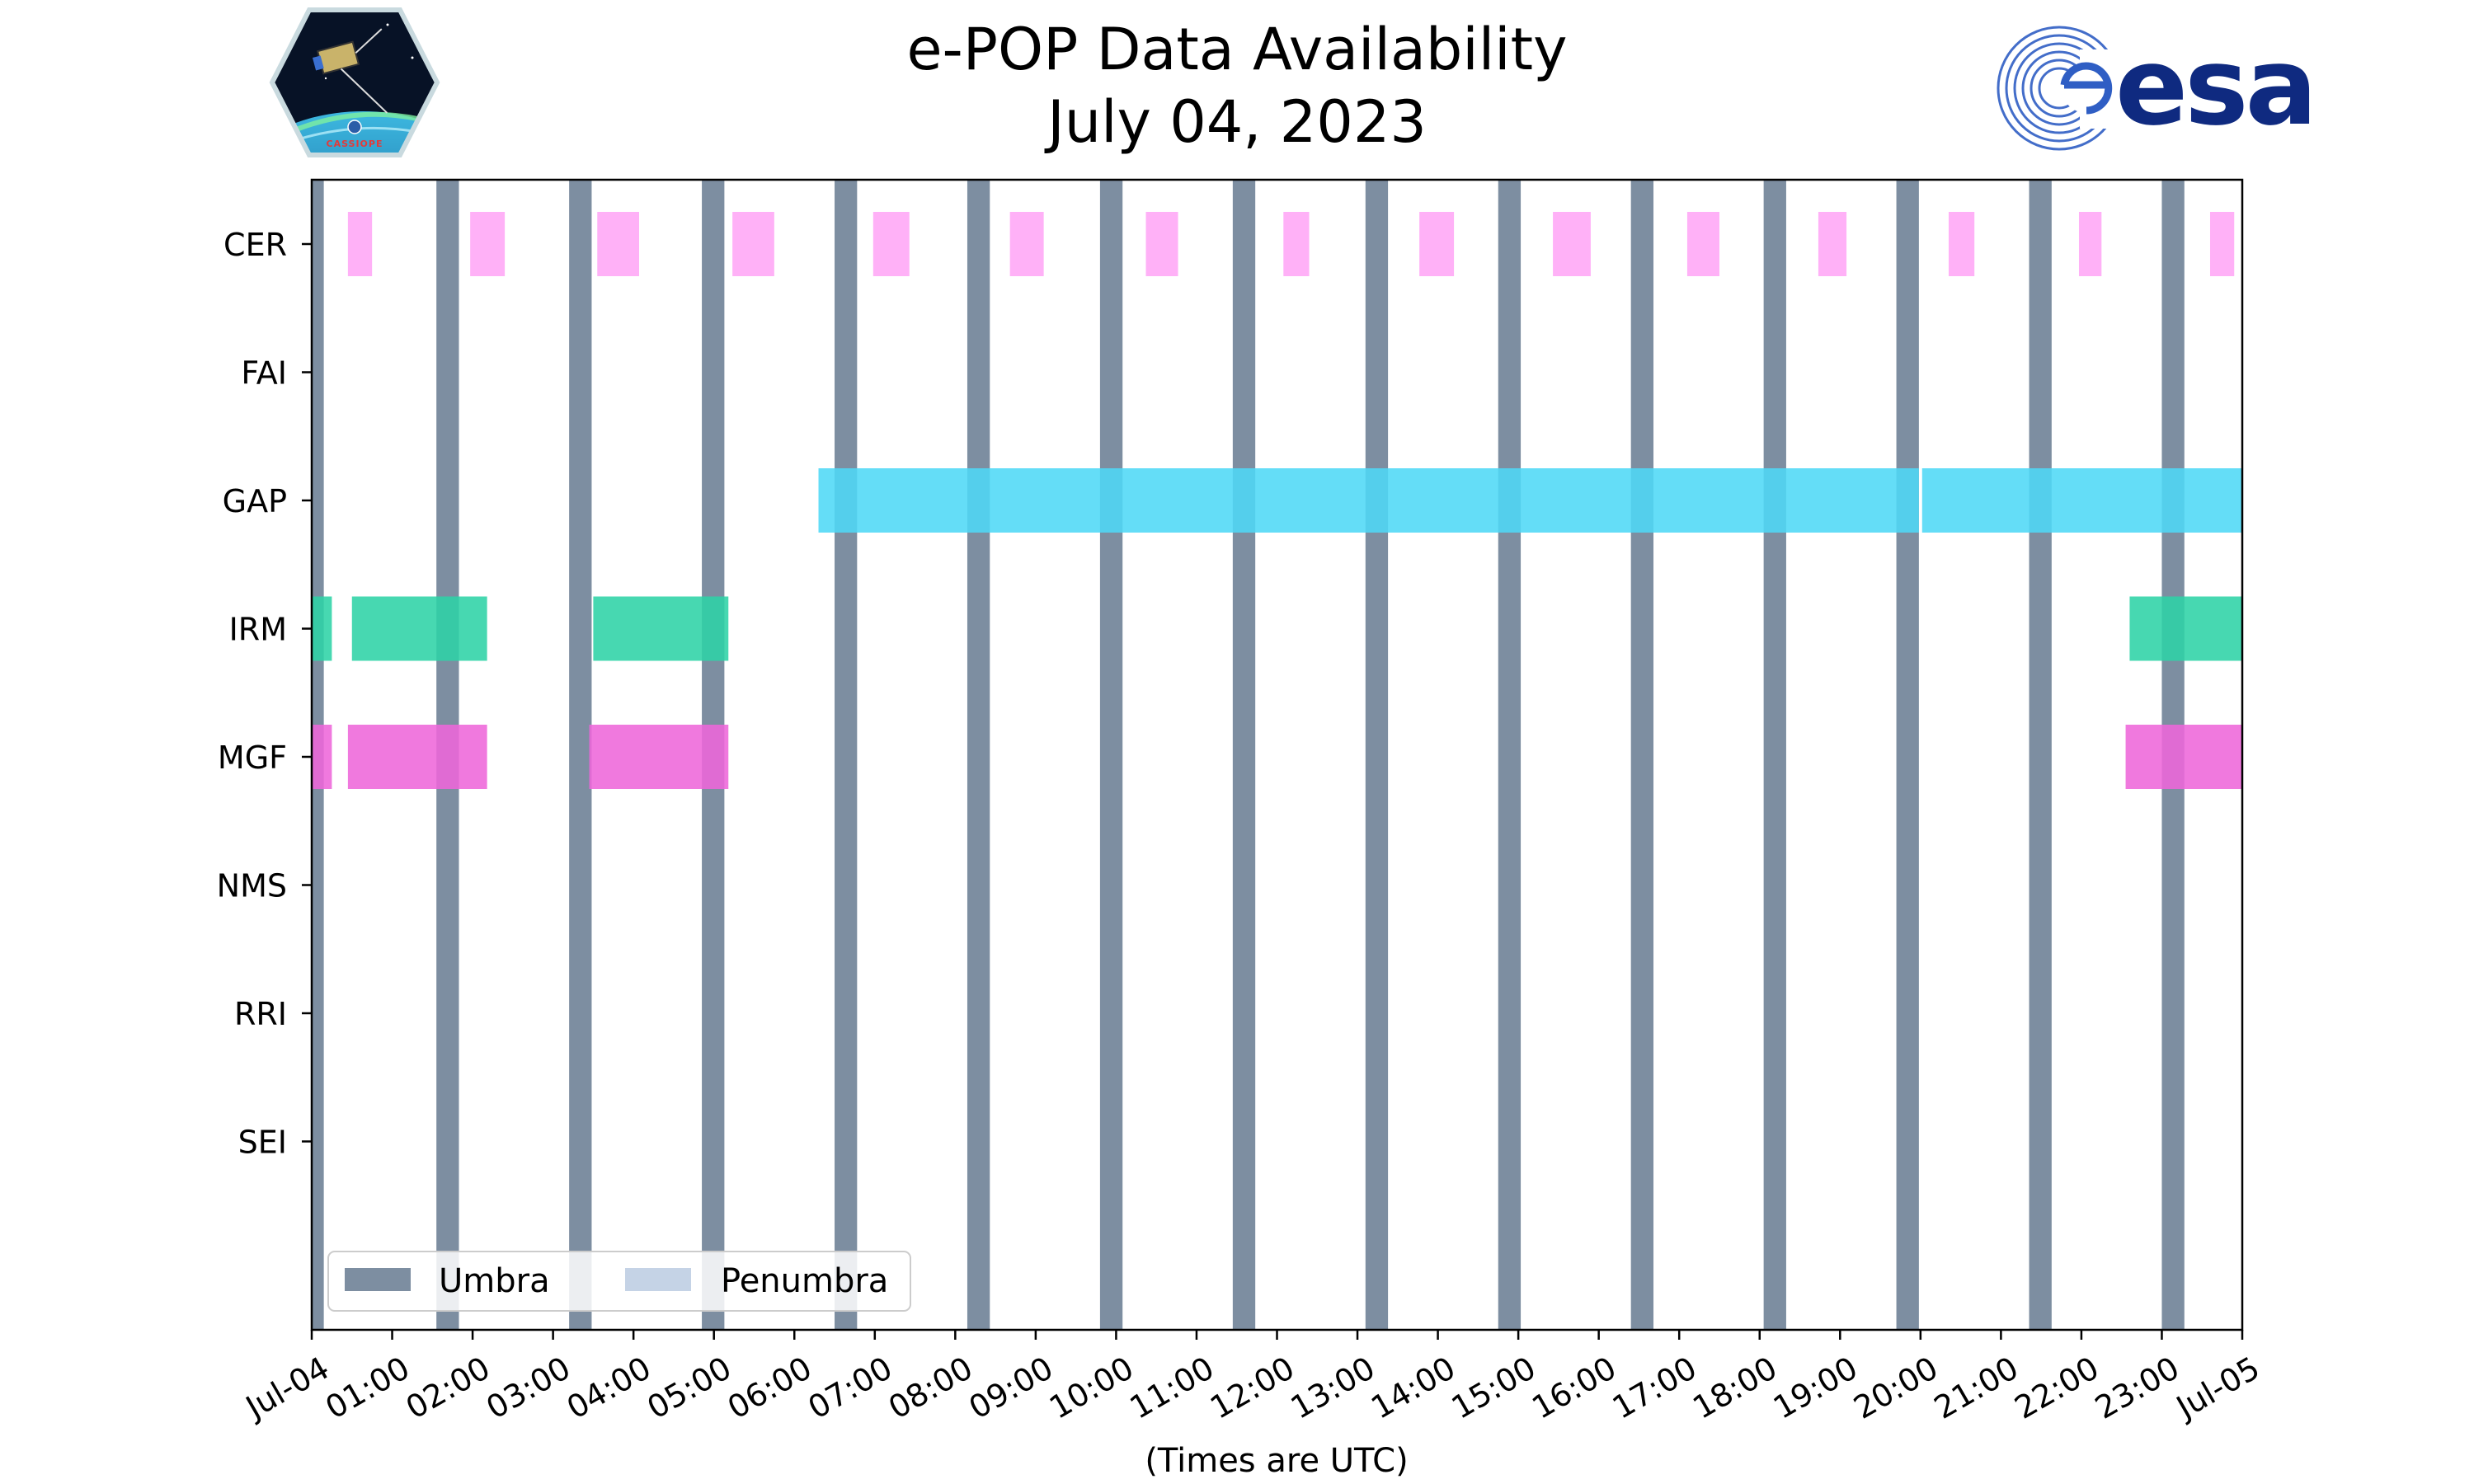 The height and width of the screenshot is (1484, 2474). What do you see at coordinates (378, 1279) in the screenshot?
I see `legend-umbra-swatch` at bounding box center [378, 1279].